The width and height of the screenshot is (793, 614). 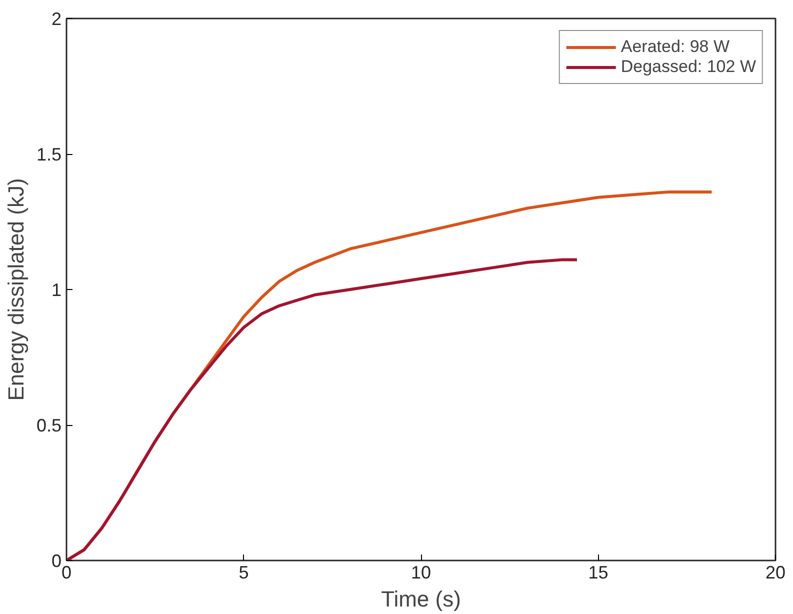 What do you see at coordinates (56, 290) in the screenshot?
I see `y-tick-label: 1` at bounding box center [56, 290].